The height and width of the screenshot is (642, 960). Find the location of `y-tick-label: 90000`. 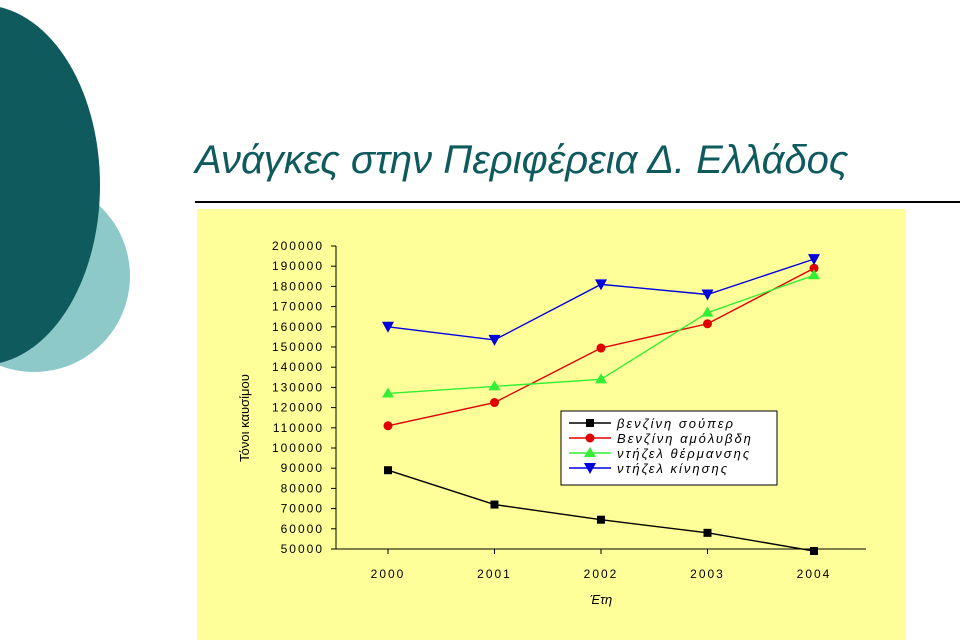

y-tick-label: 90000 is located at coordinates (302, 468).